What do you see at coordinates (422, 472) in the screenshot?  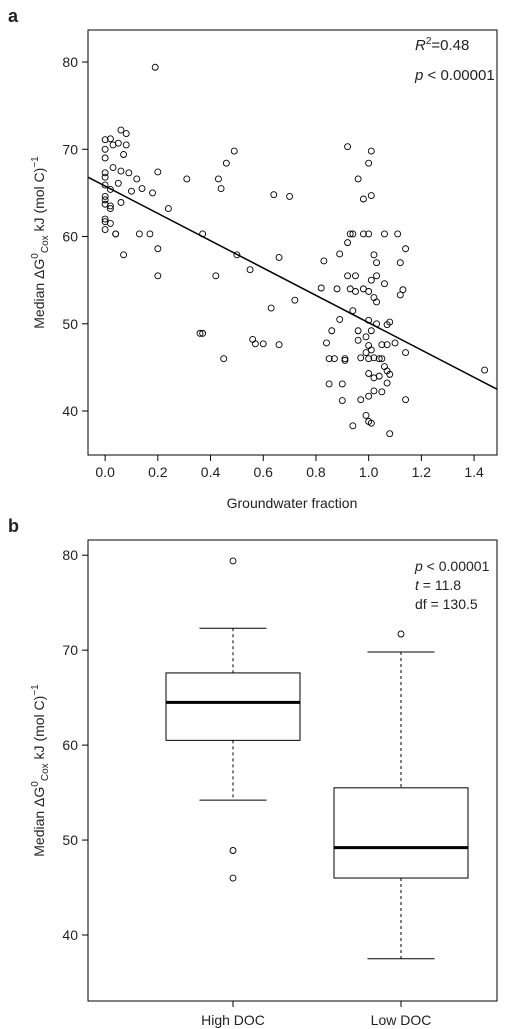 I see `x-tick-label: 1.2` at bounding box center [422, 472].